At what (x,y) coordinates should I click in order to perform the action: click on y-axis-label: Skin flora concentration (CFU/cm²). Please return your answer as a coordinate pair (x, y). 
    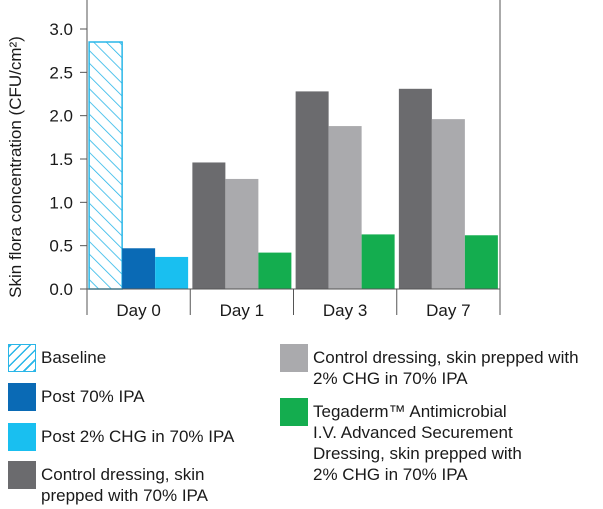
    Looking at the image, I should click on (15, 167).